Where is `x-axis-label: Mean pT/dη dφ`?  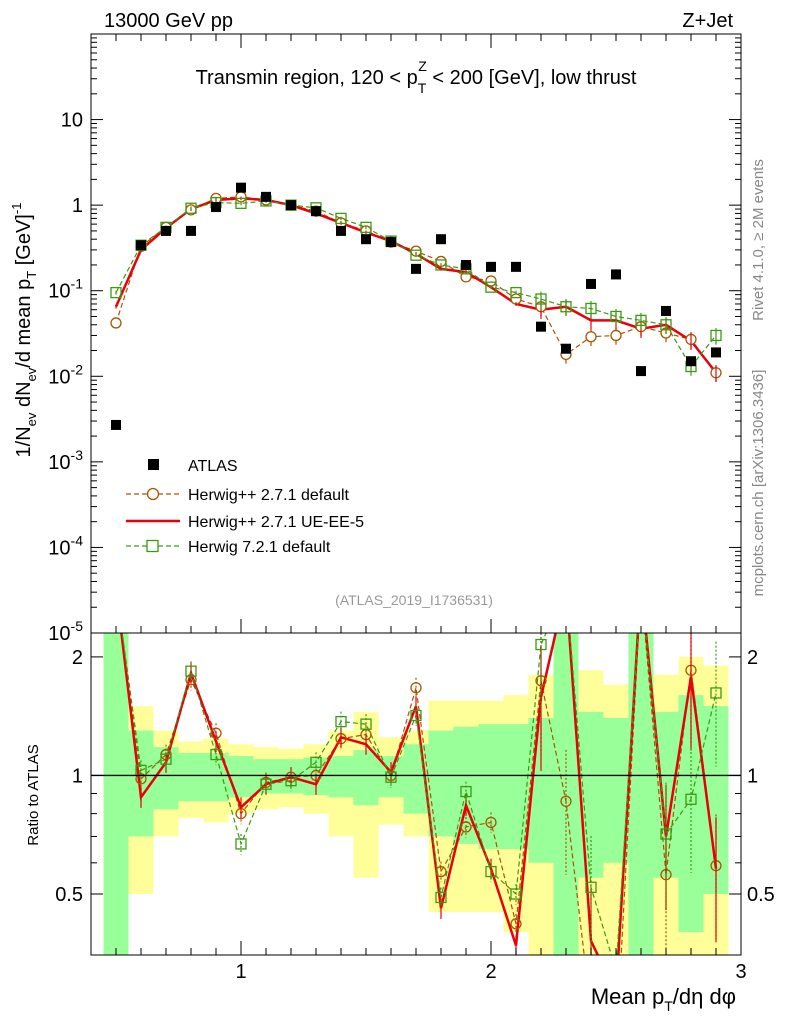 x-axis-label: Mean pT/dη dφ is located at coordinates (663, 999).